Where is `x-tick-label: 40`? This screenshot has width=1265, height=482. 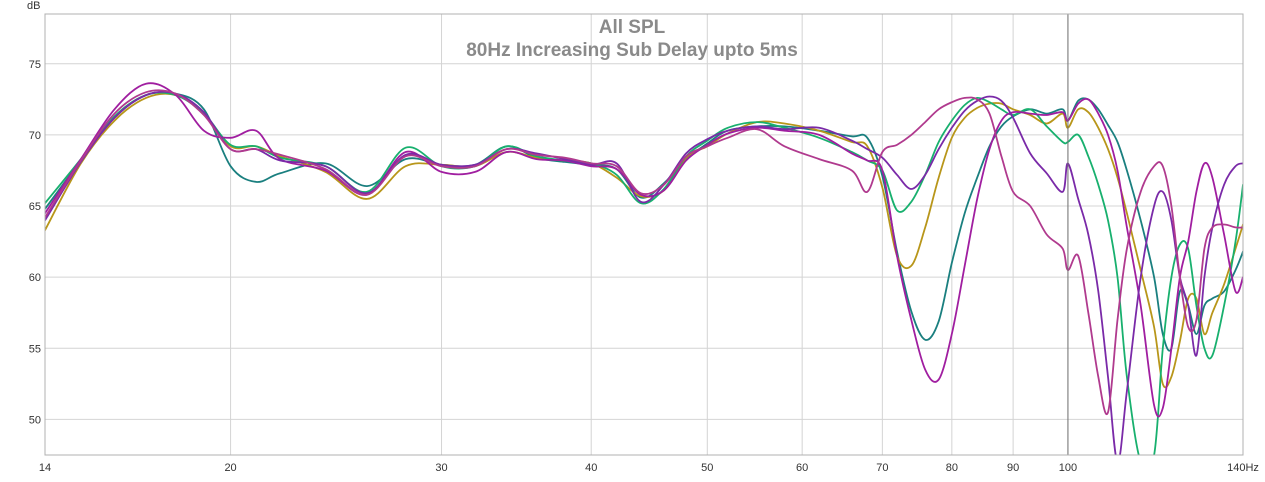
x-tick-label: 40 is located at coordinates (591, 468).